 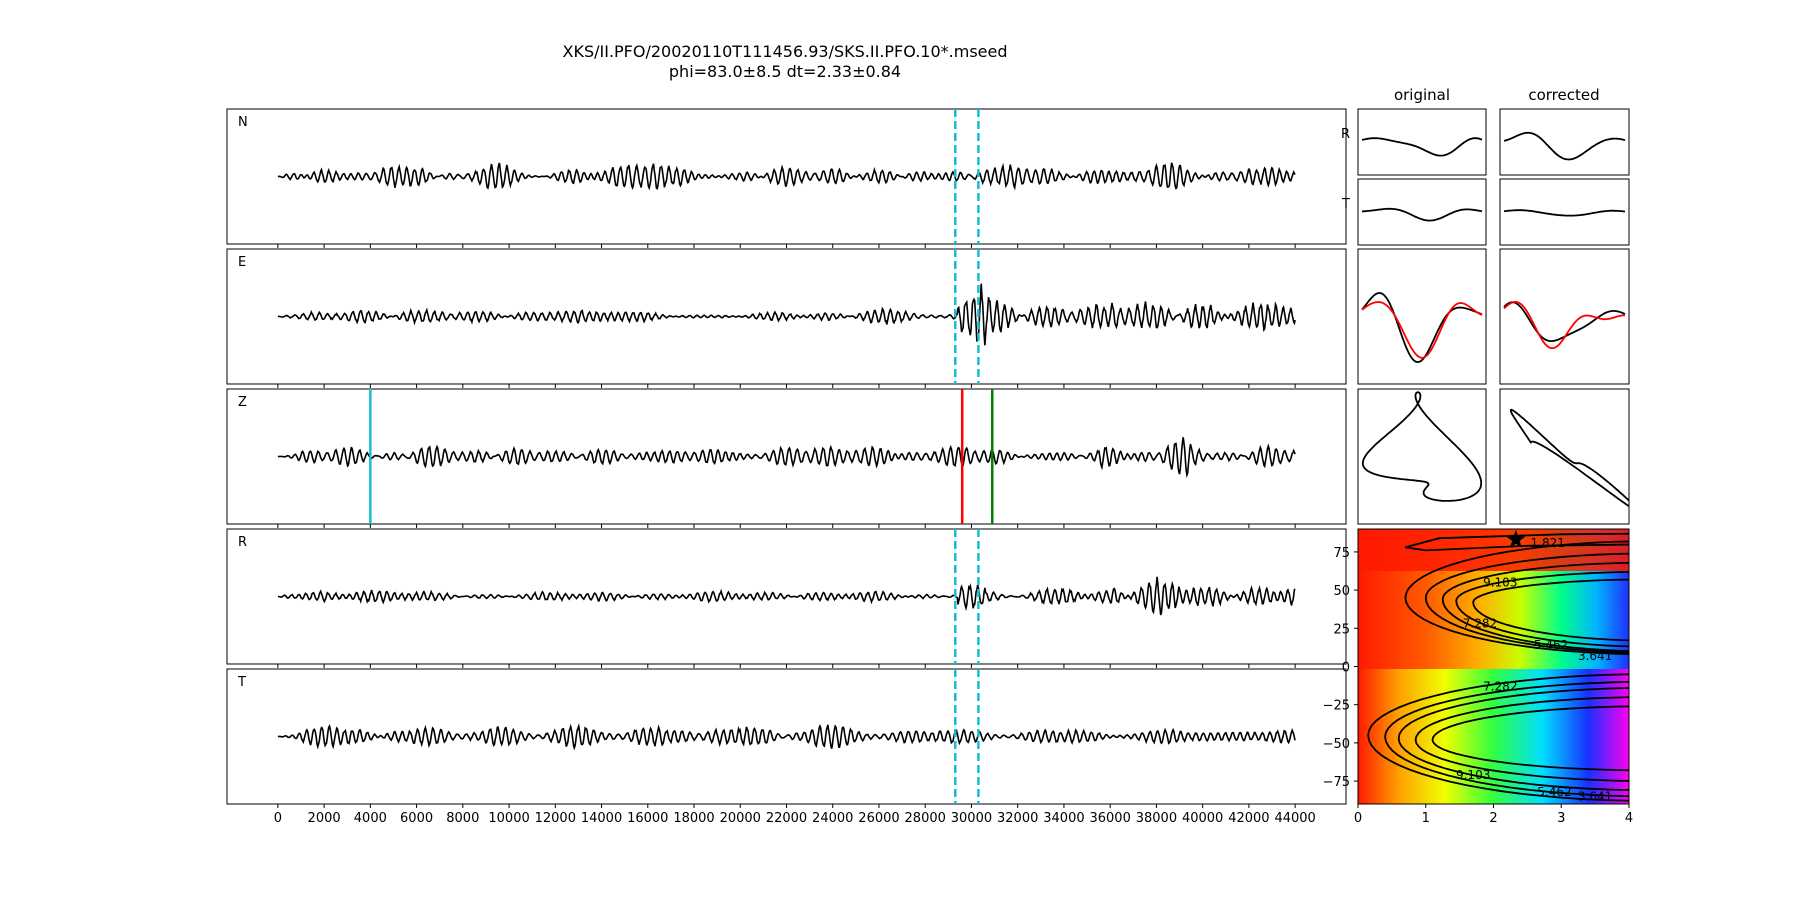 What do you see at coordinates (1500, 582) in the screenshot?
I see `contour-label-1: 9.103` at bounding box center [1500, 582].